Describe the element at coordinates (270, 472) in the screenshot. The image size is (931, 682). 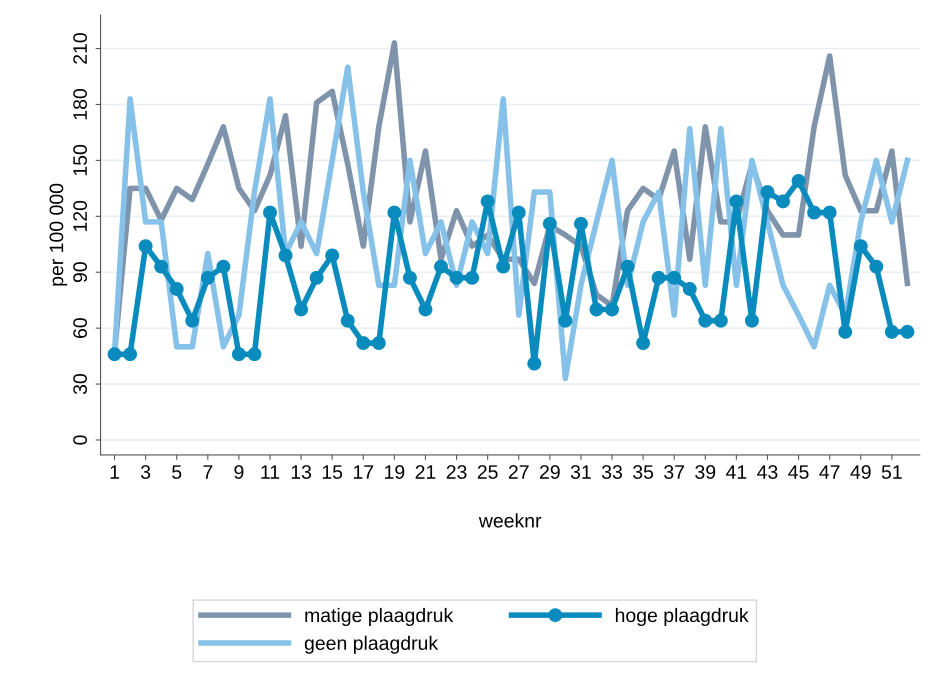
I see `x-tick-label: 11` at that location.